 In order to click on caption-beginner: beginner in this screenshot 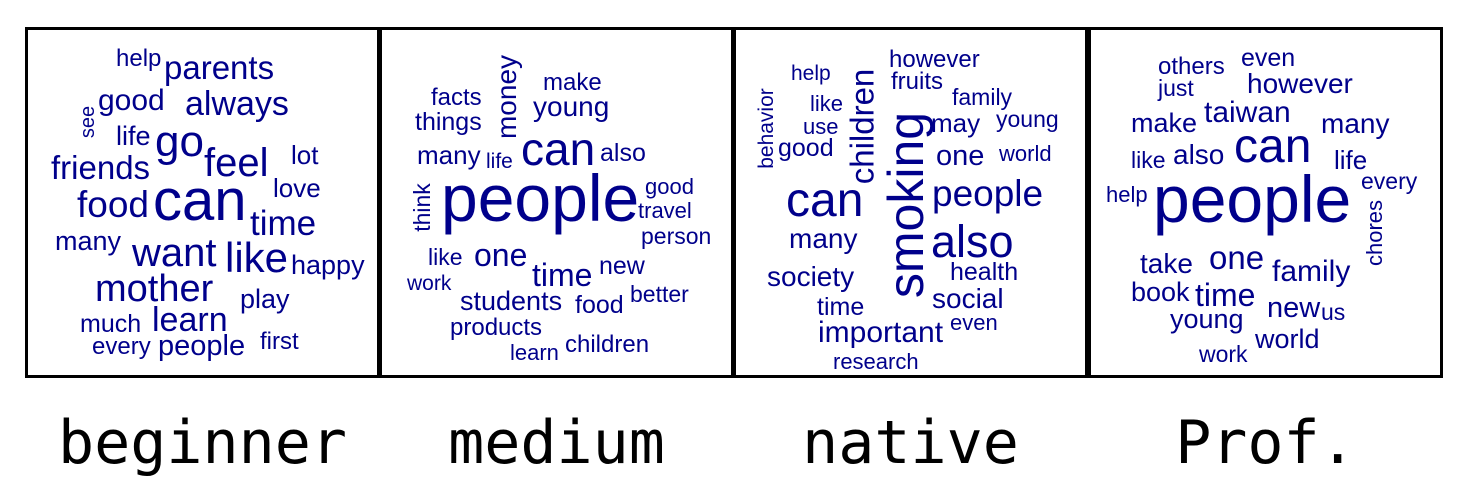, I will do `click(202, 443)`.